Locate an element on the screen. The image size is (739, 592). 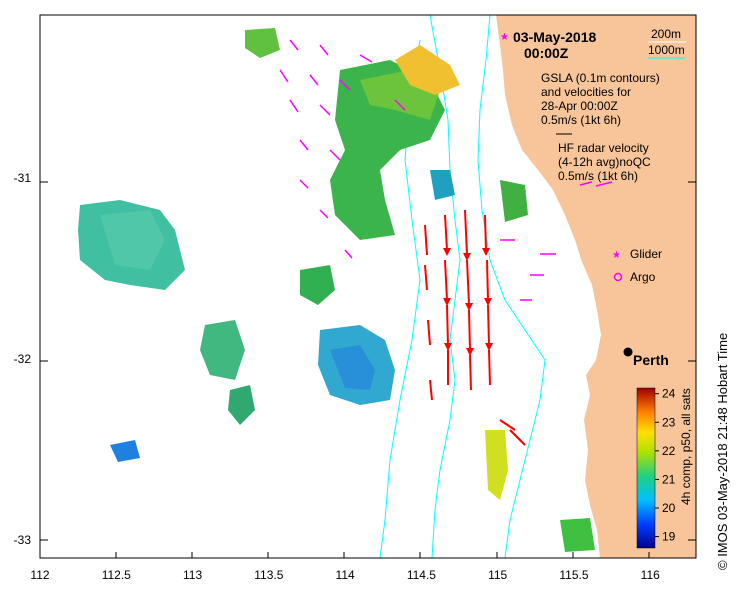
city-label: Perth is located at coordinates (651, 360).